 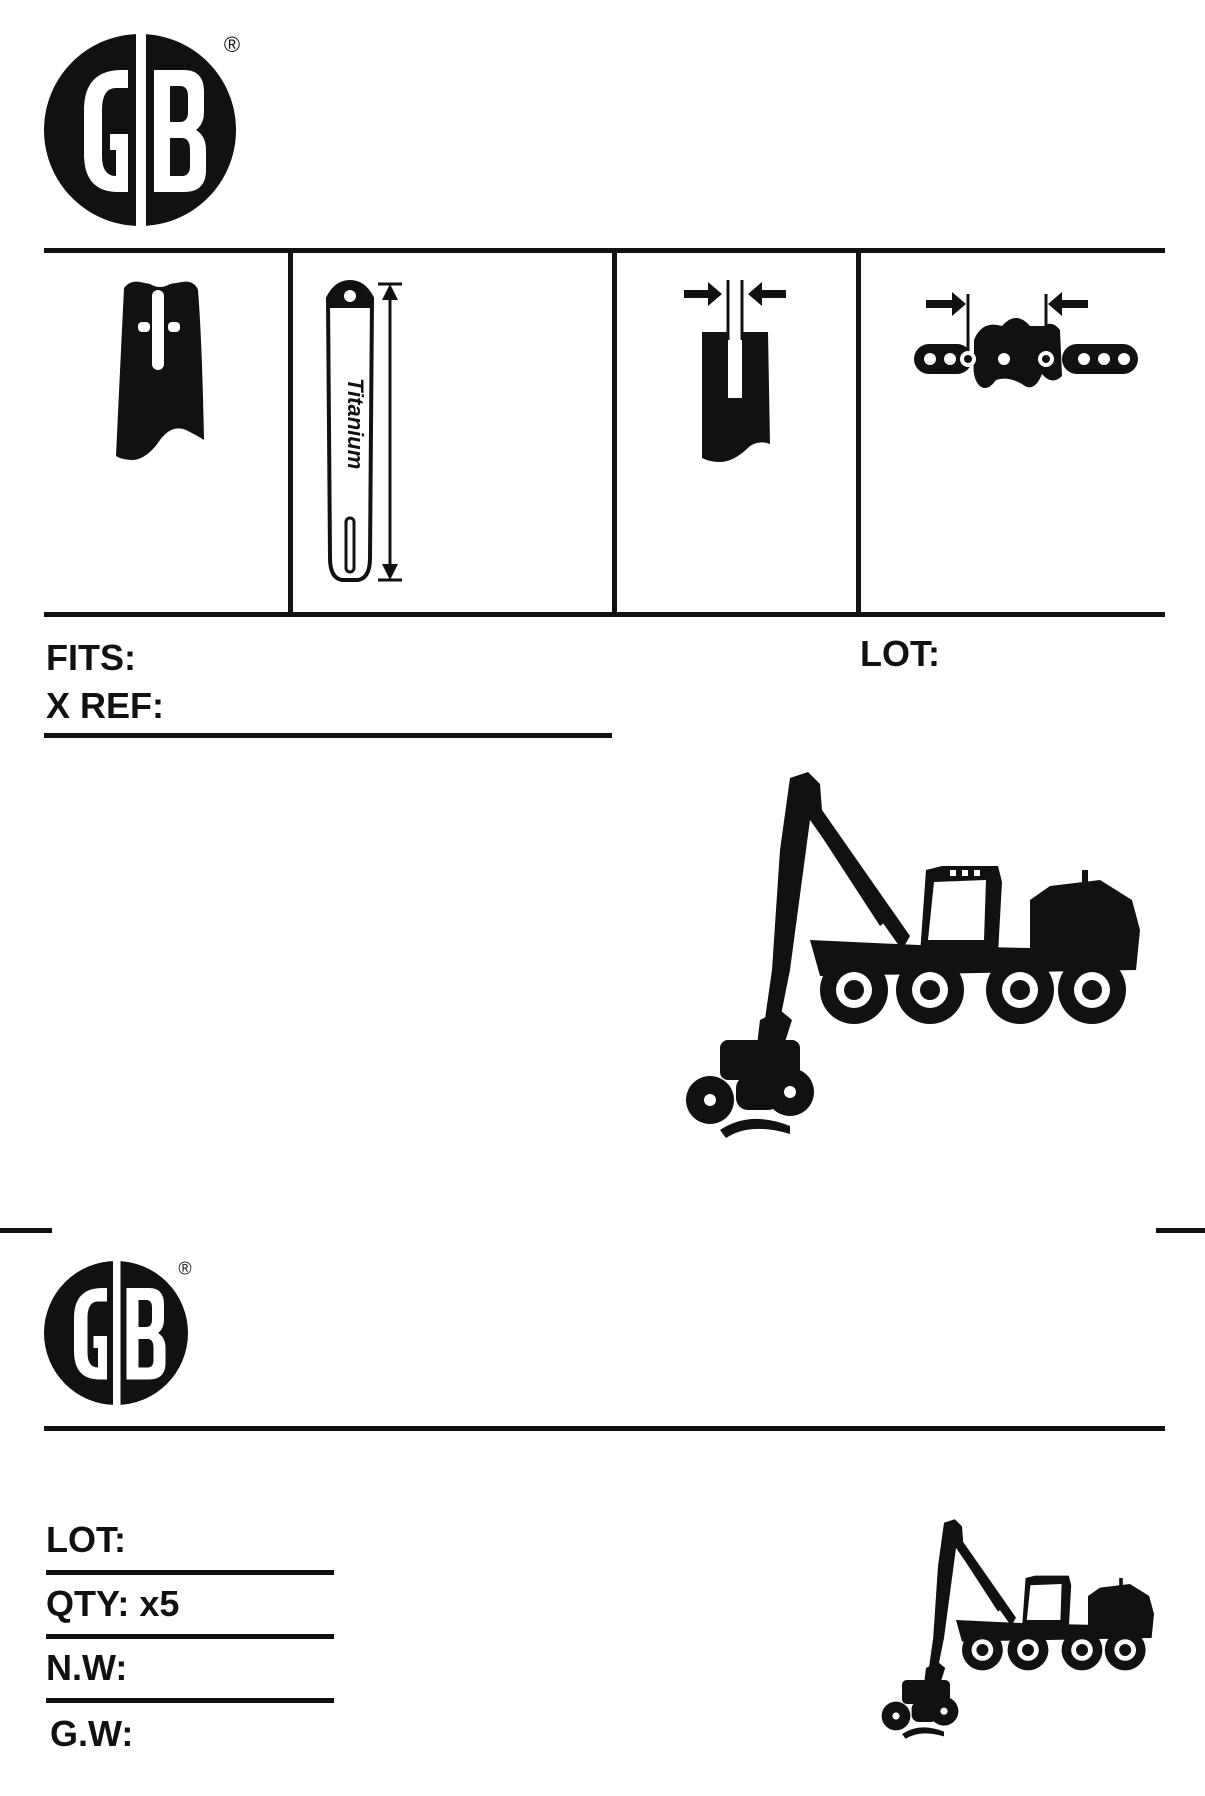 What do you see at coordinates (1180, 1230) in the screenshot?
I see `cut-mark-right` at bounding box center [1180, 1230].